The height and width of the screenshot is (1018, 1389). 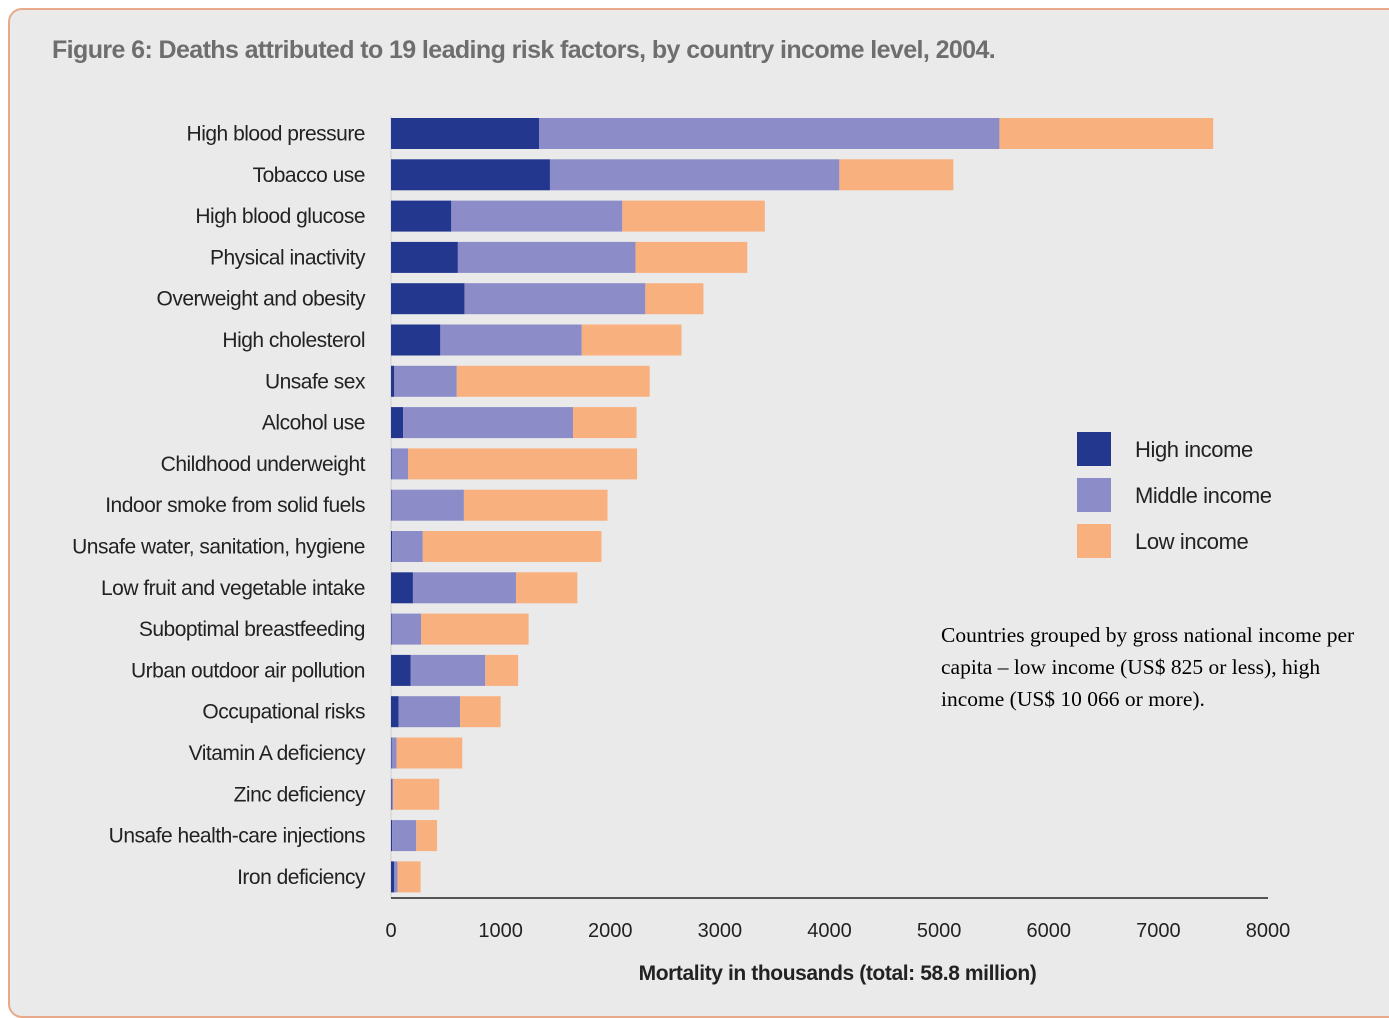 What do you see at coordinates (421, 216) in the screenshot?
I see `bar-high-blood-glucose-high-income` at bounding box center [421, 216].